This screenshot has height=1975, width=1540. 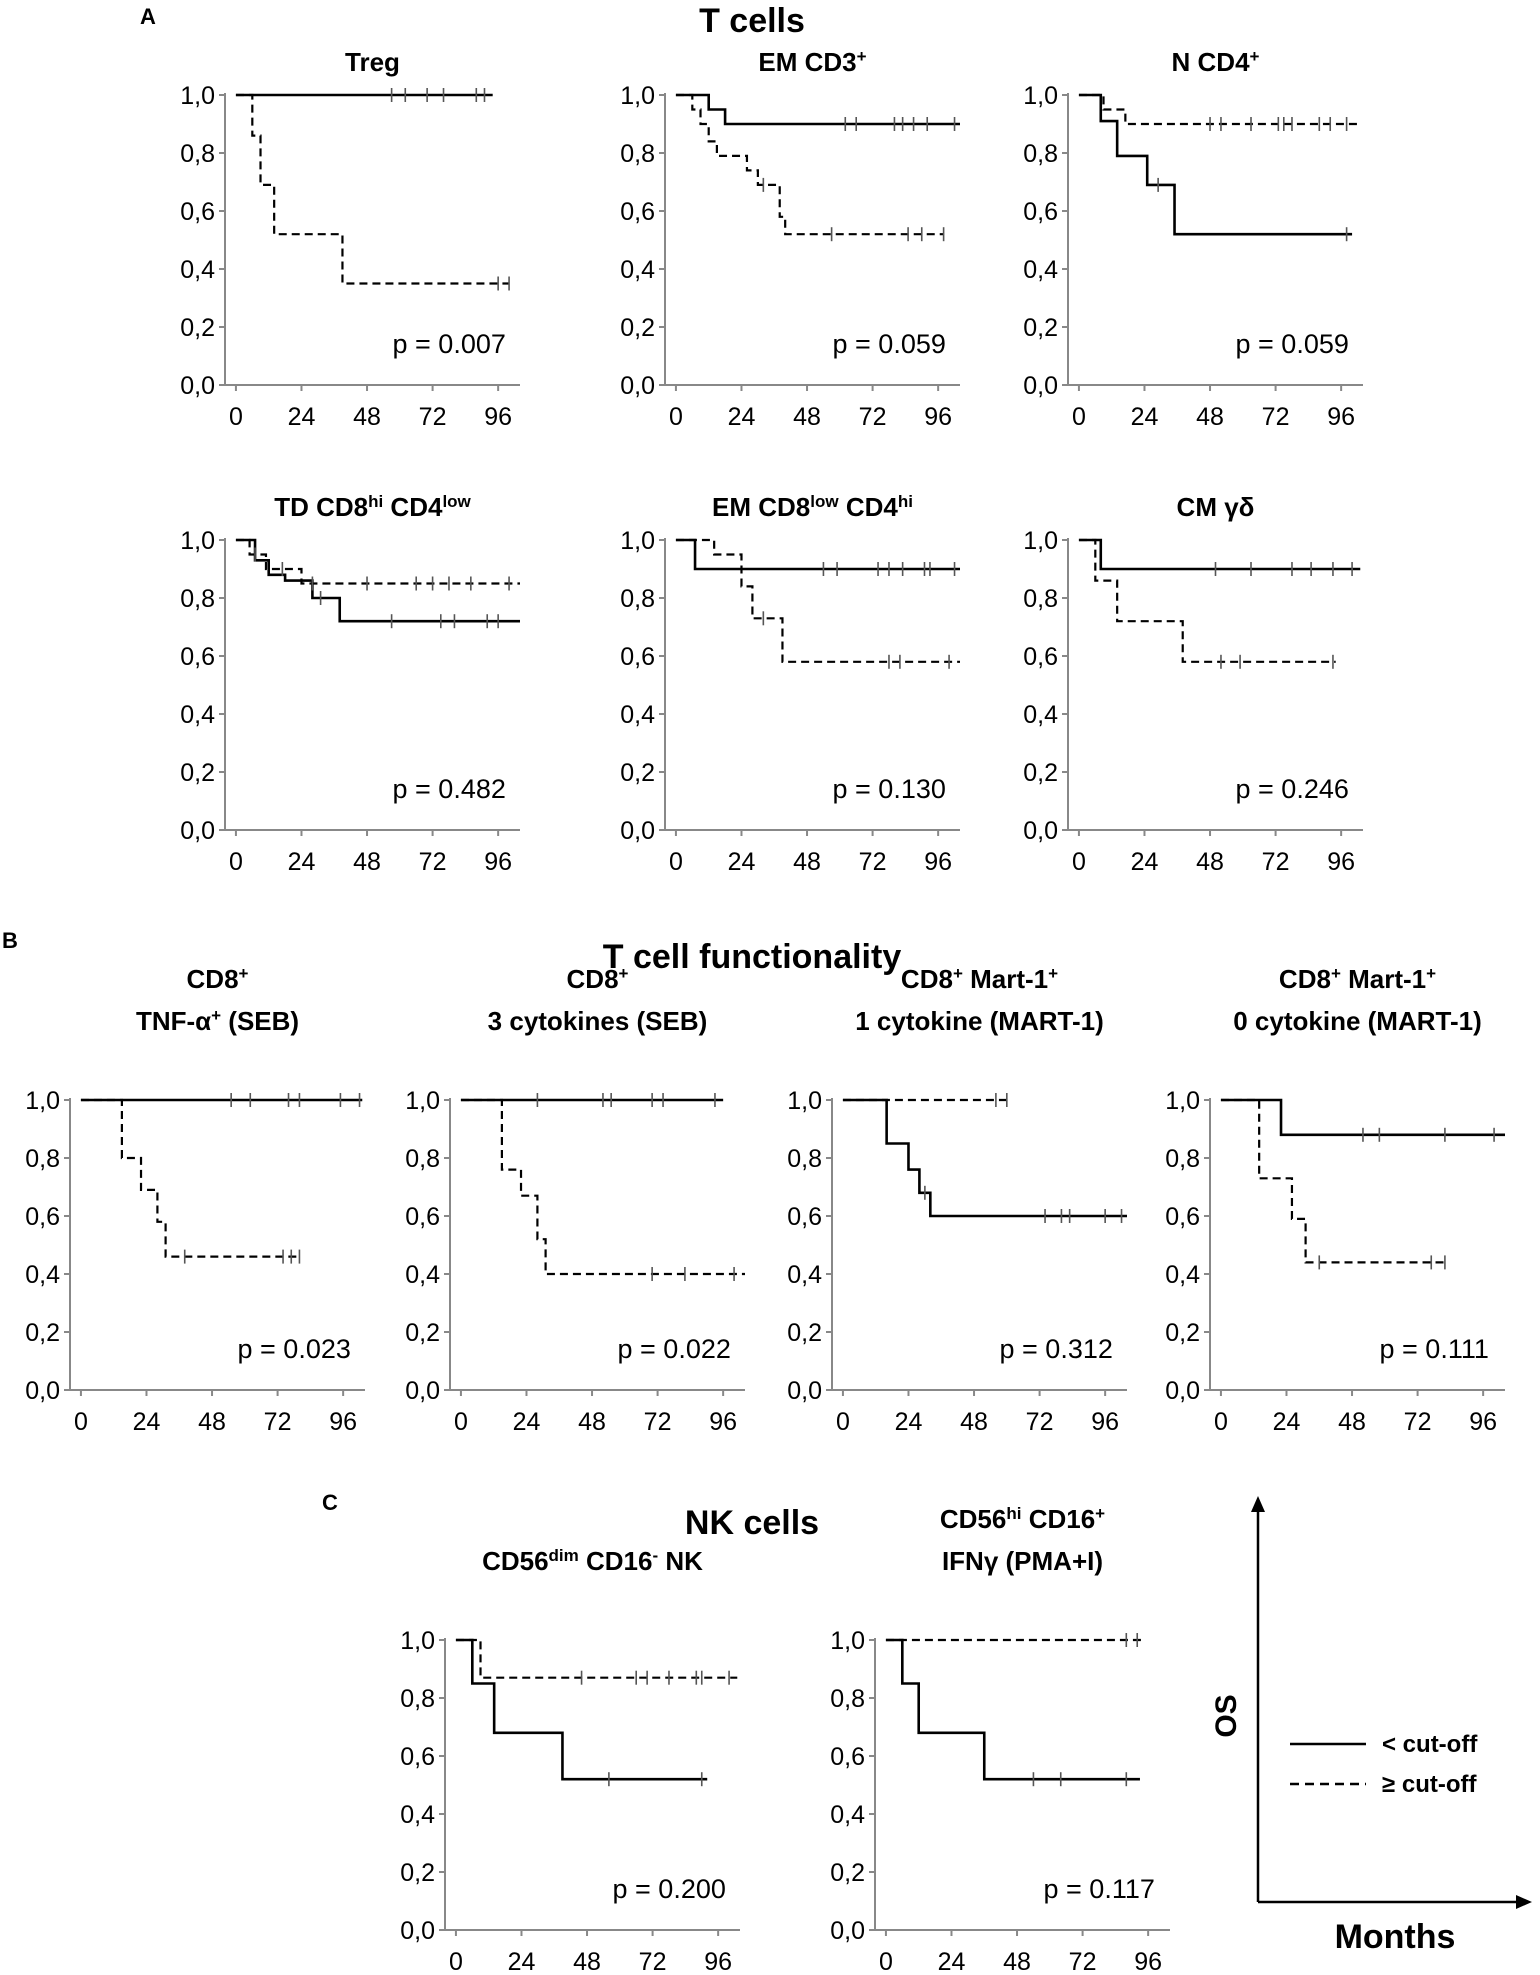 I want to click on section-c-letter: C, so click(x=330, y=1502).